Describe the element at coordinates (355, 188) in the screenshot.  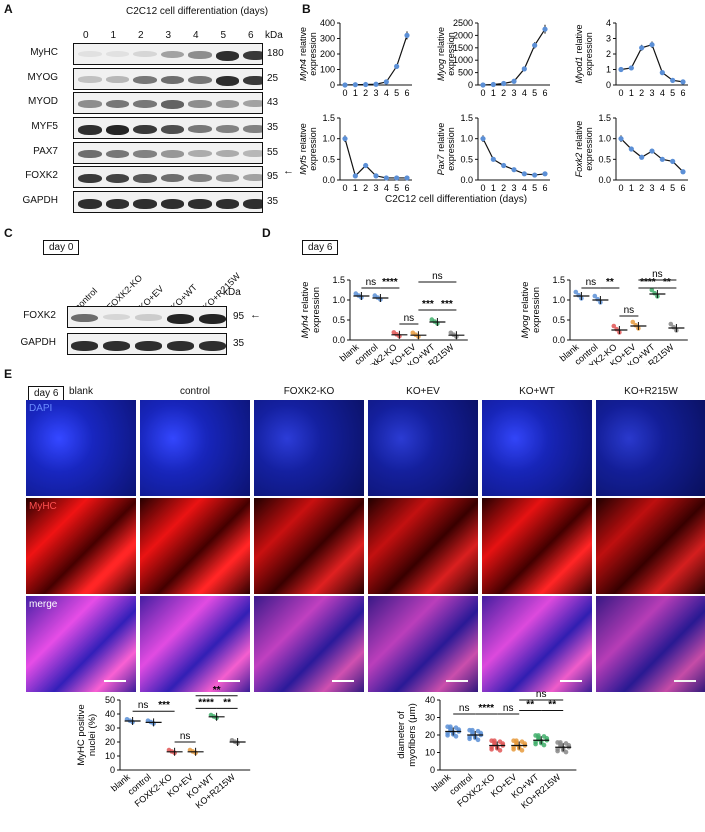
I see `x-tick-label: 1` at that location.